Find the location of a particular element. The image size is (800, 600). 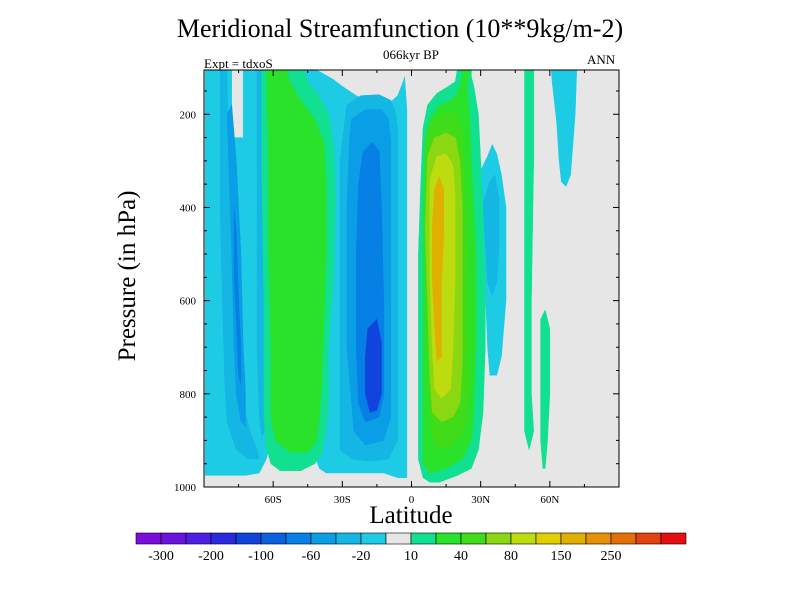

y-tick-label: 400 is located at coordinates (188, 208).